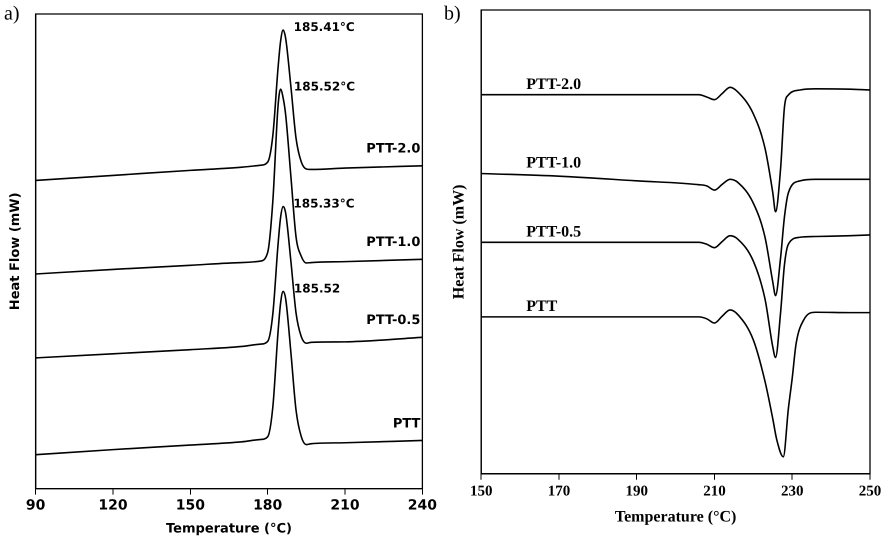 The height and width of the screenshot is (545, 886). Describe the element at coordinates (268, 506) in the screenshot. I see `x-tick-label: 180` at that location.